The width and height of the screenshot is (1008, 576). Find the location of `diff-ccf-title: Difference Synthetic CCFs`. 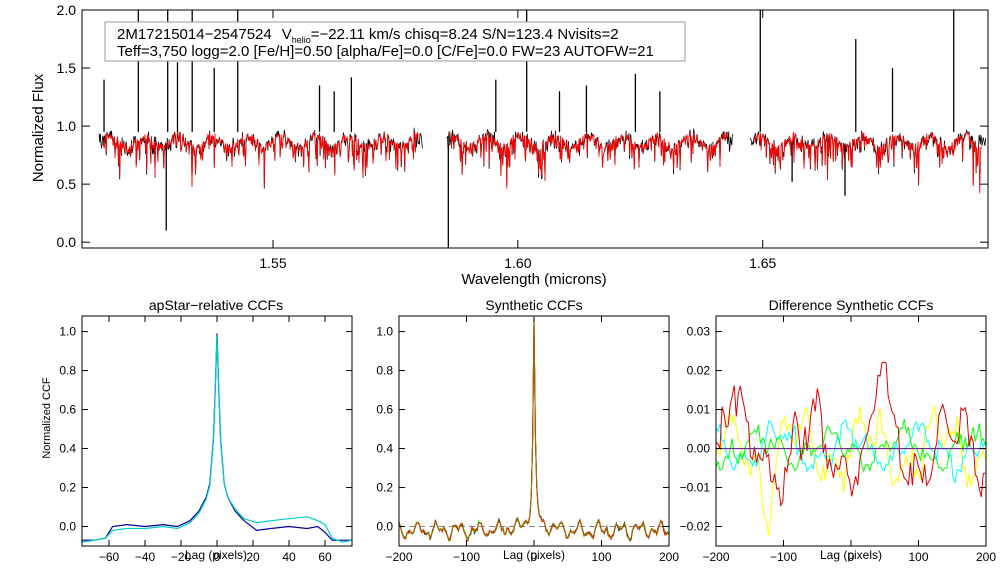

diff-ccf-title: Difference Synthetic CCFs is located at coordinates (851, 305).